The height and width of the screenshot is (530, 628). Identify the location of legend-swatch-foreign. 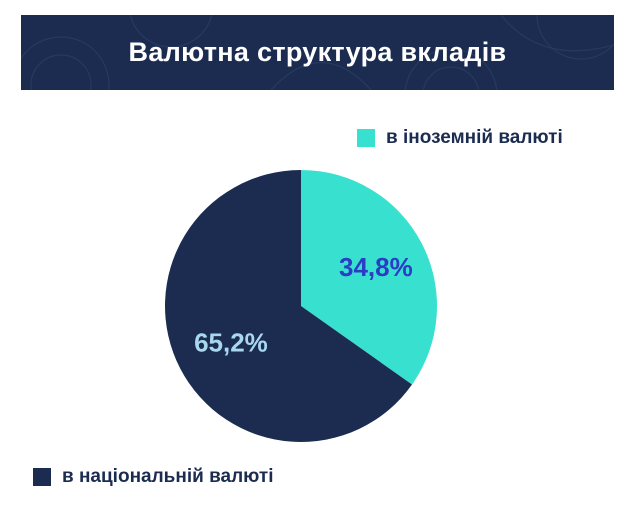
(366, 138).